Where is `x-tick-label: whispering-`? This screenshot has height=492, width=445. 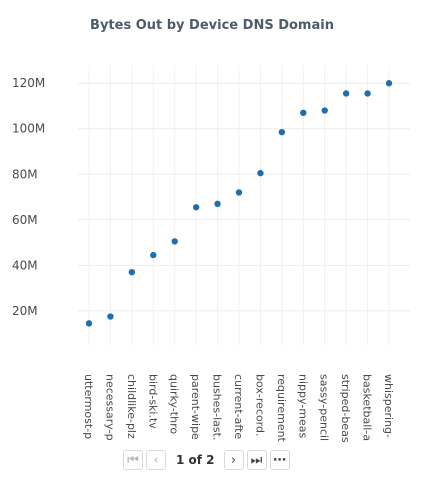 x-tick-label: whispering- is located at coordinates (388, 406).